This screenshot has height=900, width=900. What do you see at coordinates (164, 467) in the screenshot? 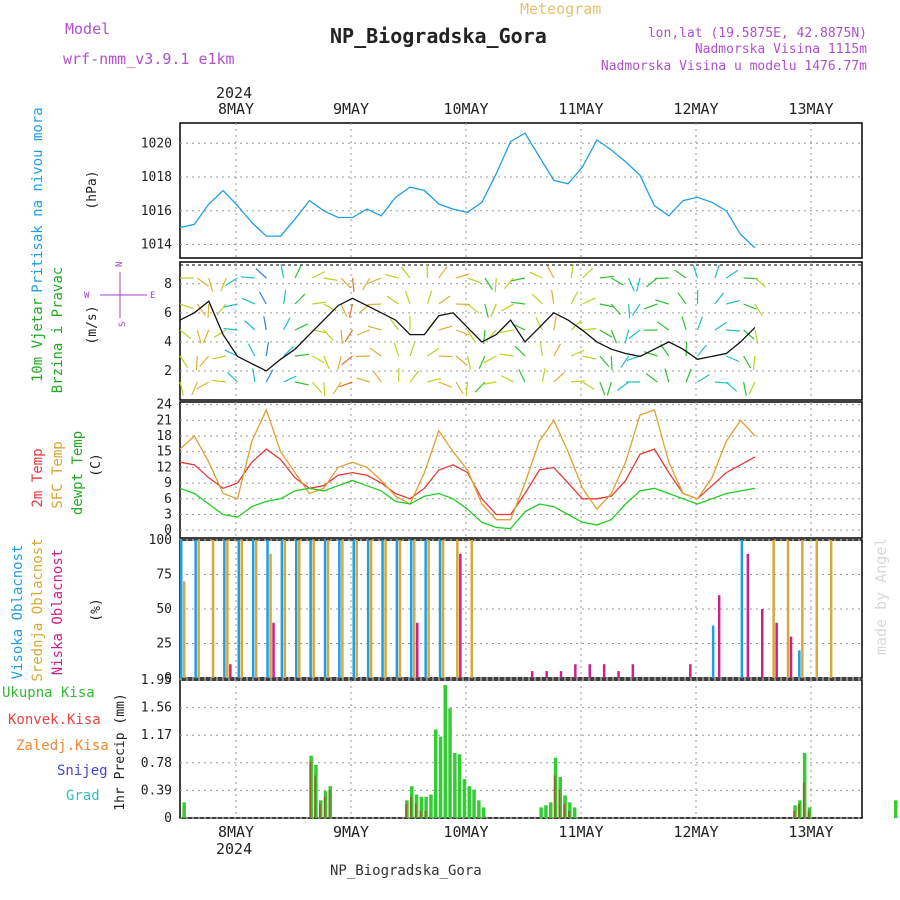
I see `y-tick-label: 12` at bounding box center [164, 467].